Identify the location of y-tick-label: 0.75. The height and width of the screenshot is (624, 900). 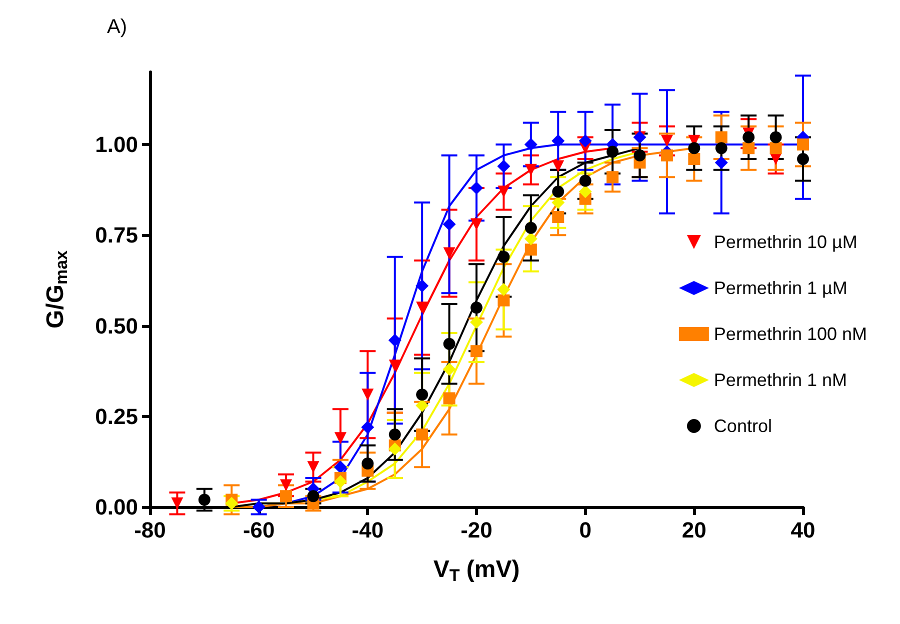
(116, 235).